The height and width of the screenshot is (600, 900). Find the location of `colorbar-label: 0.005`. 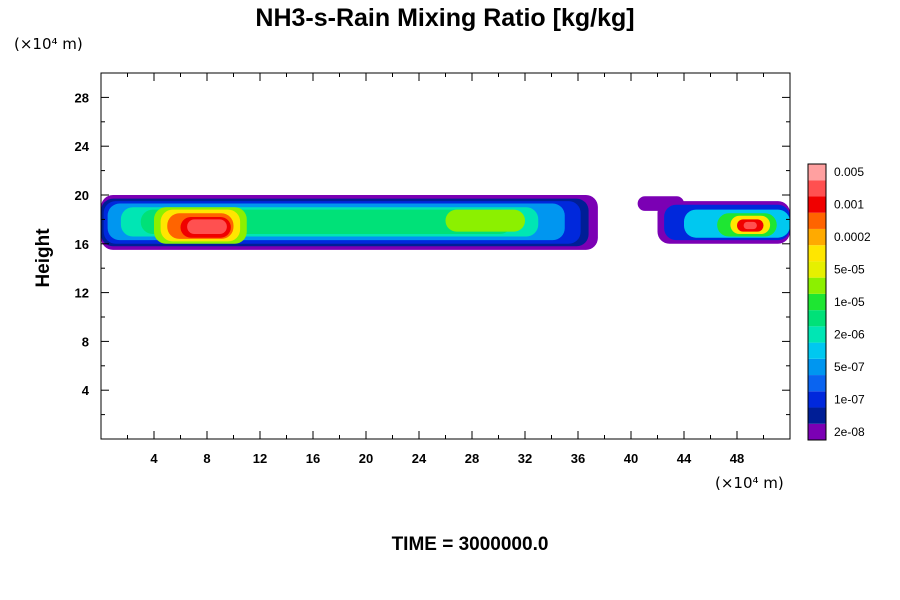

colorbar-label: 0.005 is located at coordinates (849, 172).